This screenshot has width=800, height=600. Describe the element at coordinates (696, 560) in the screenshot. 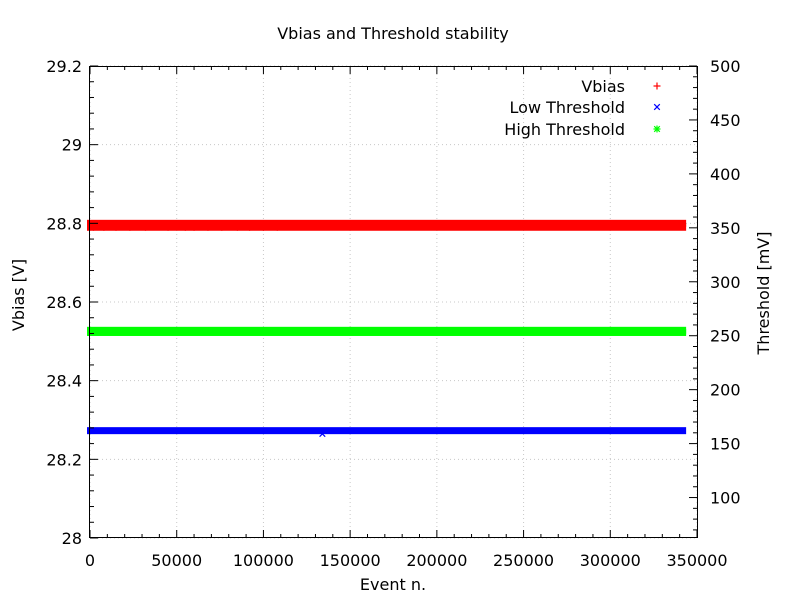

I see `x-tick-label: 350000` at that location.